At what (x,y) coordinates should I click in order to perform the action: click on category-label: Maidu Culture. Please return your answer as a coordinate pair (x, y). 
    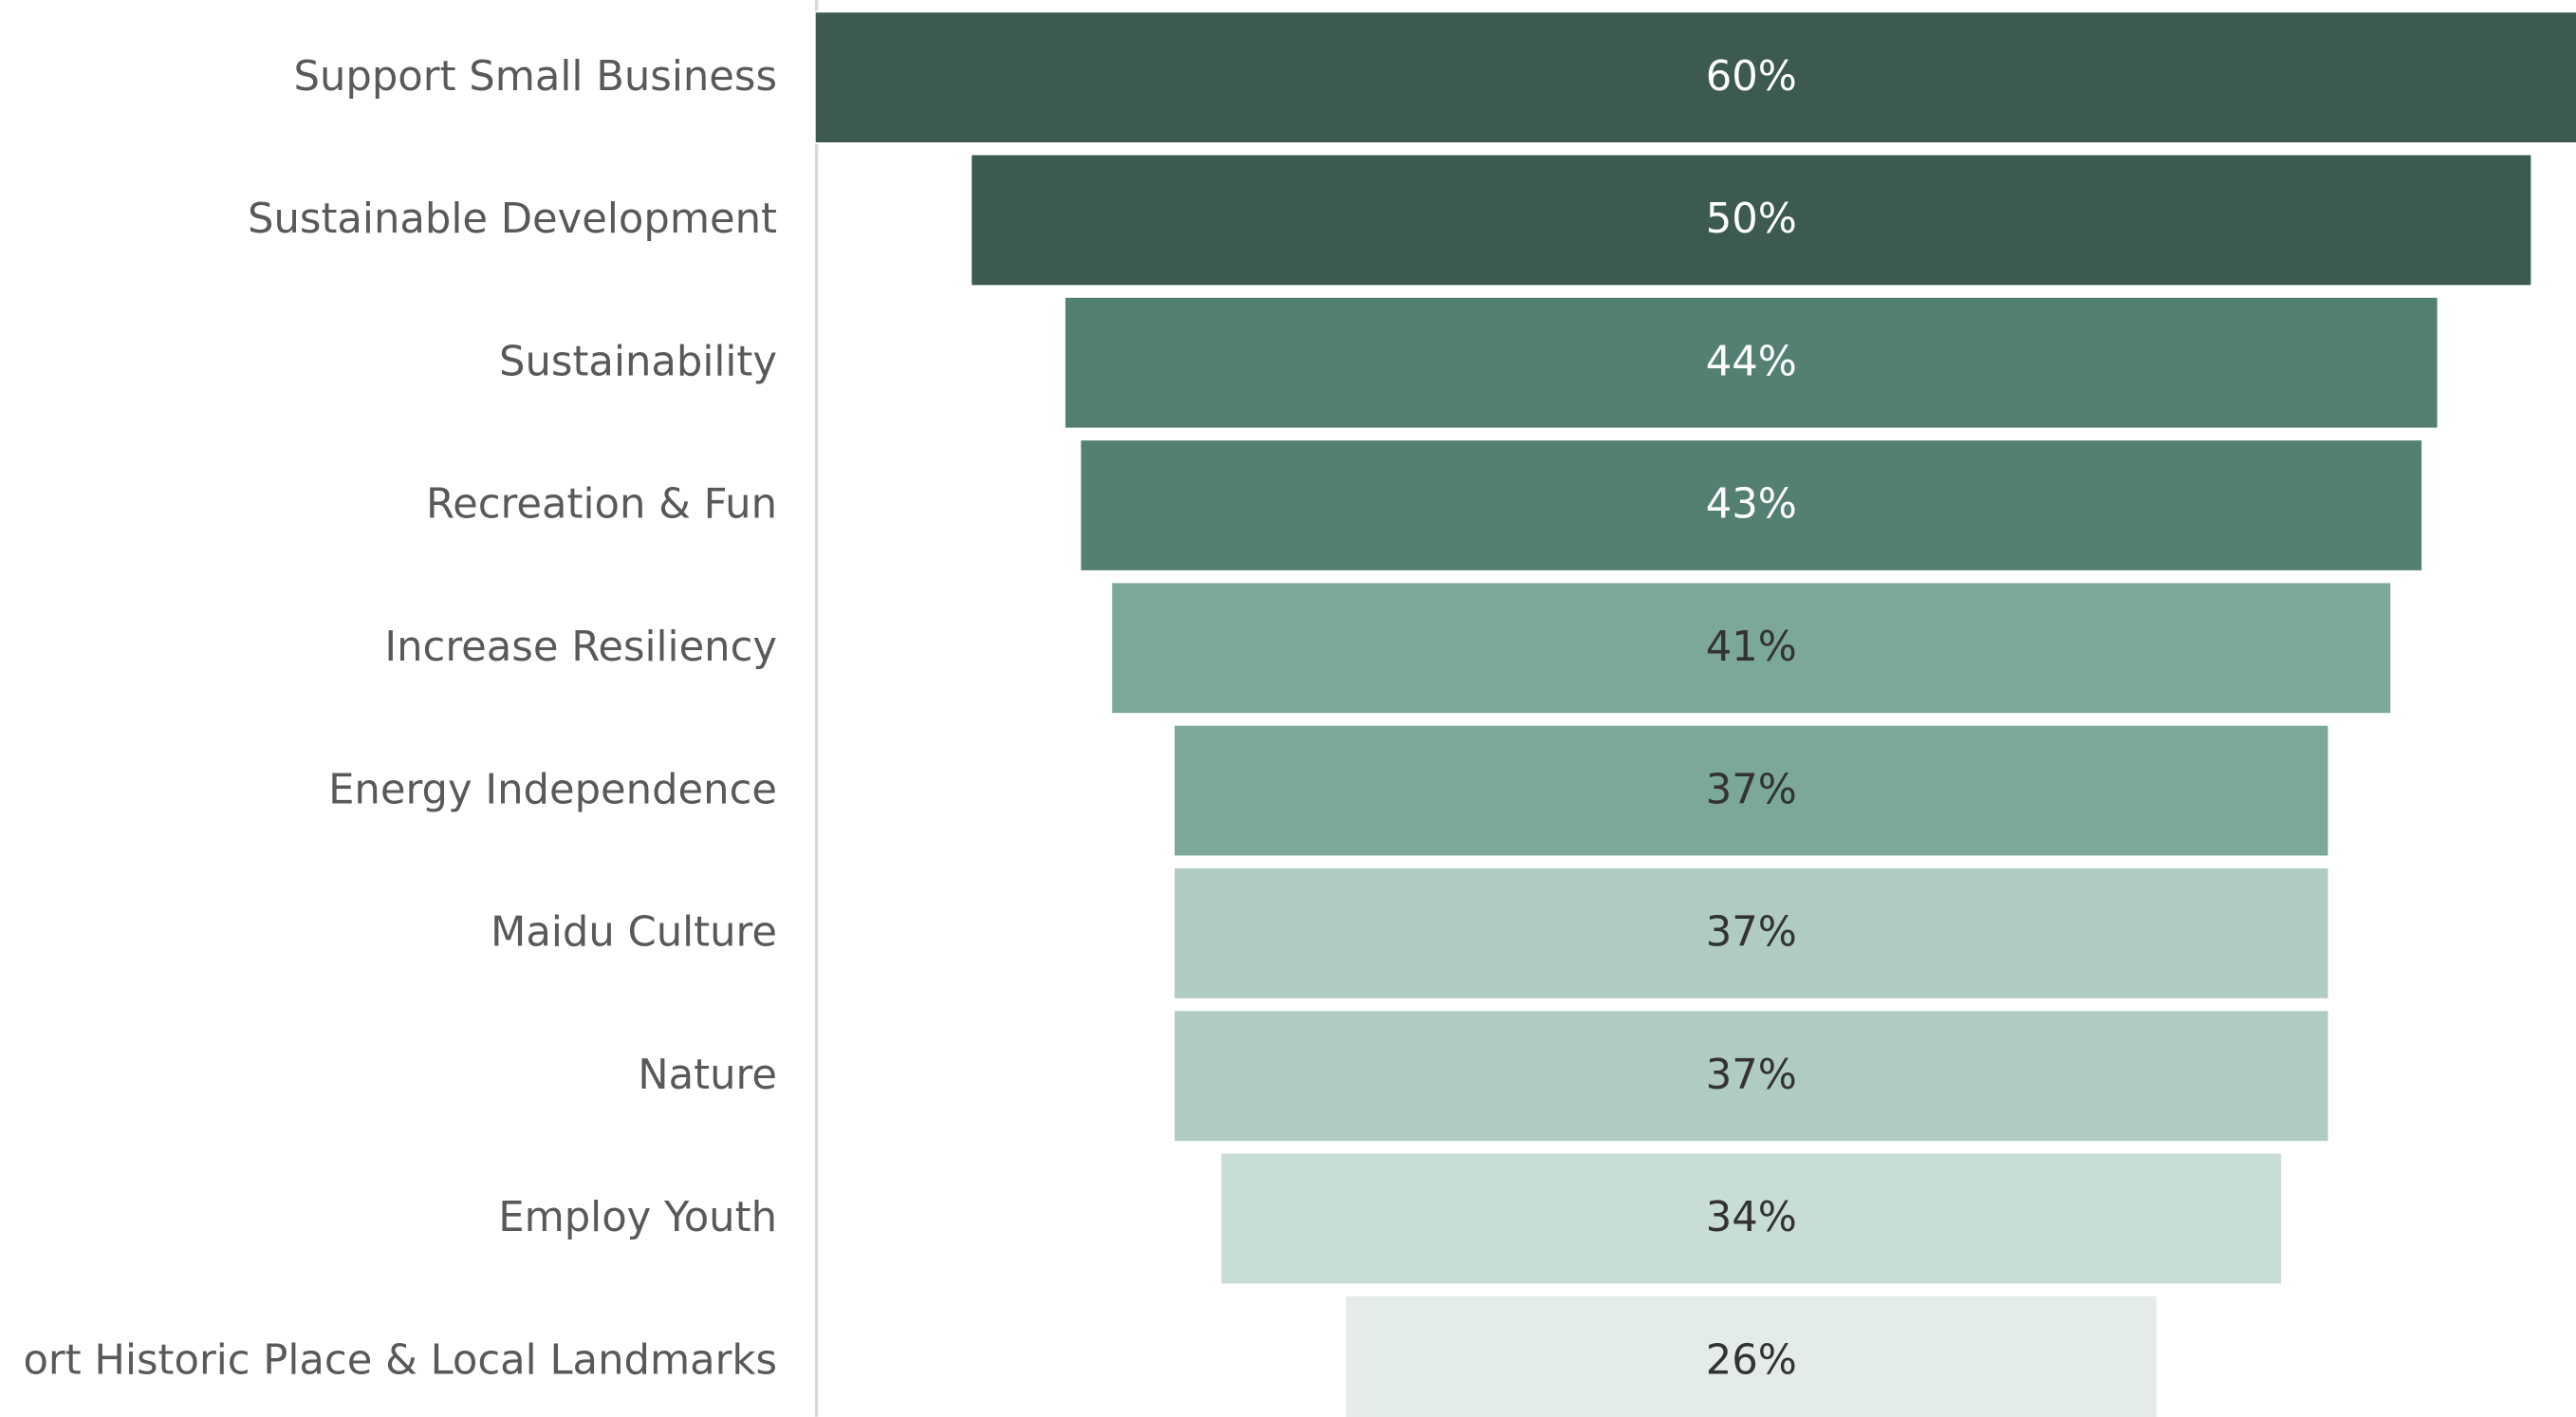
    Looking at the image, I should click on (634, 933).